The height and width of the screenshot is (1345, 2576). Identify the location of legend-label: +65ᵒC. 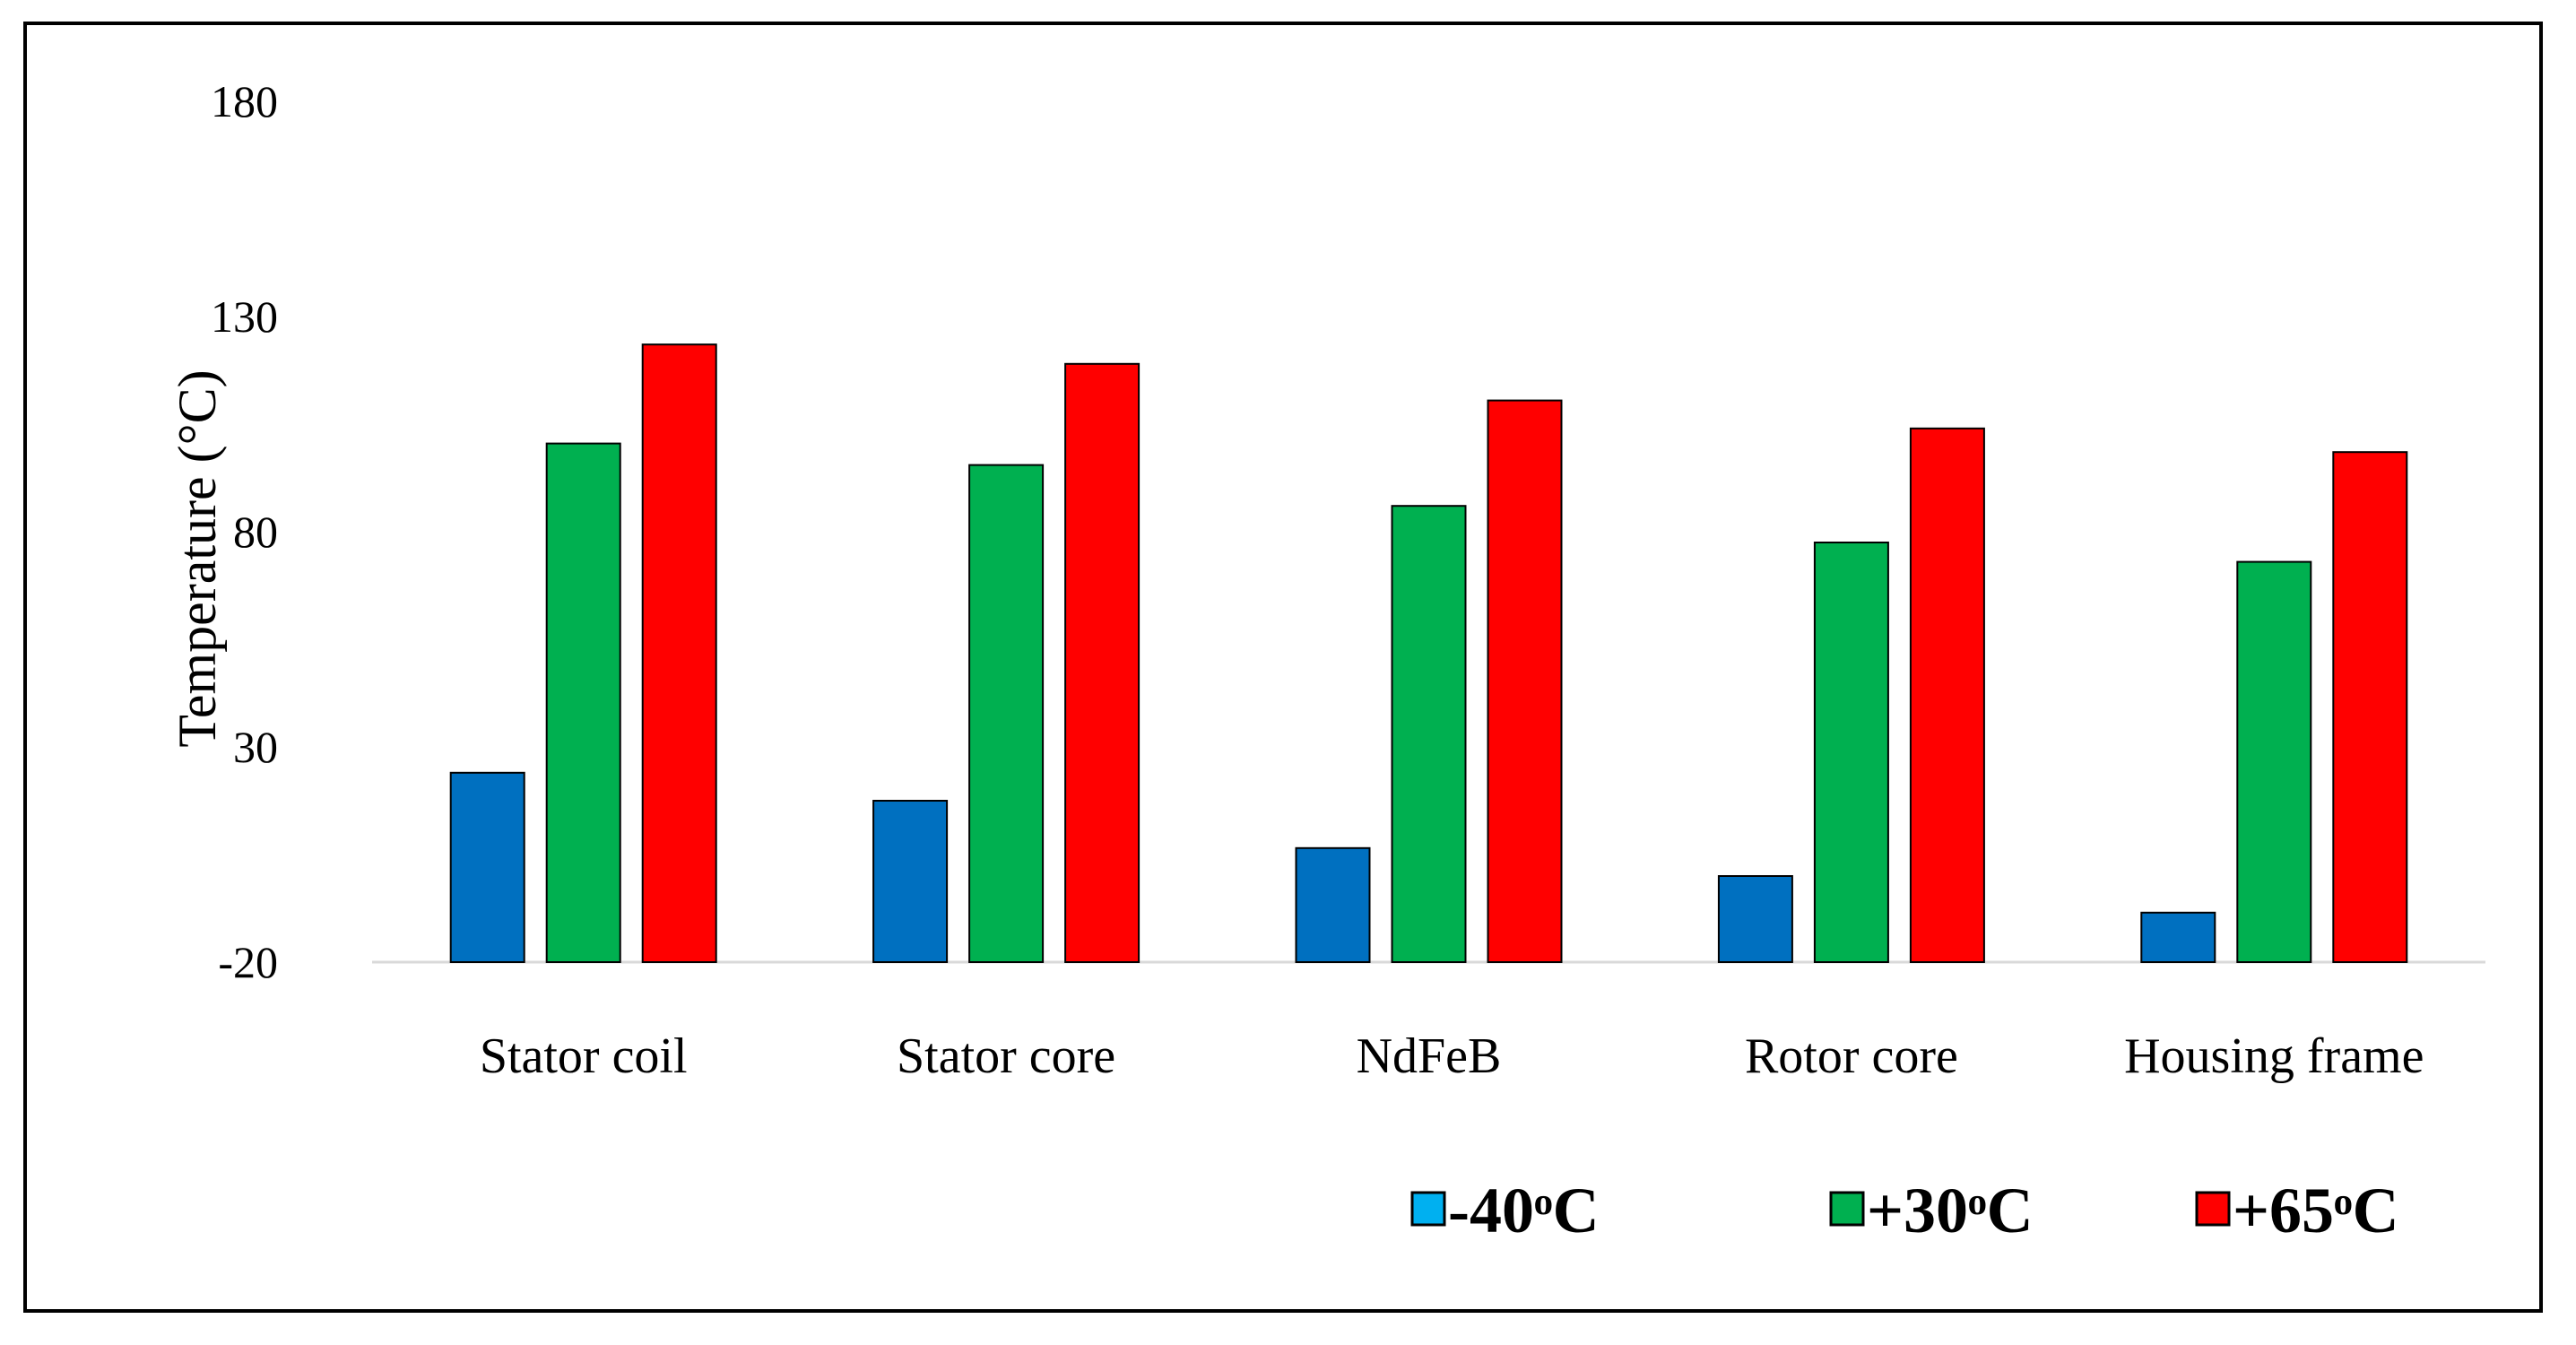
(2316, 1210).